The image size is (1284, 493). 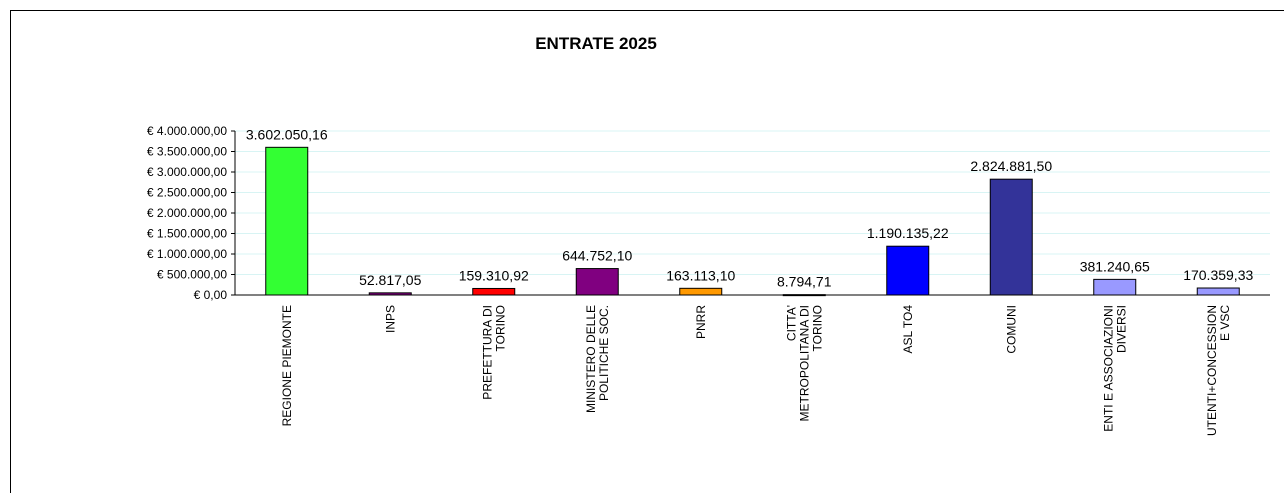 I want to click on y-tick-label: € 0,00, so click(x=211, y=295).